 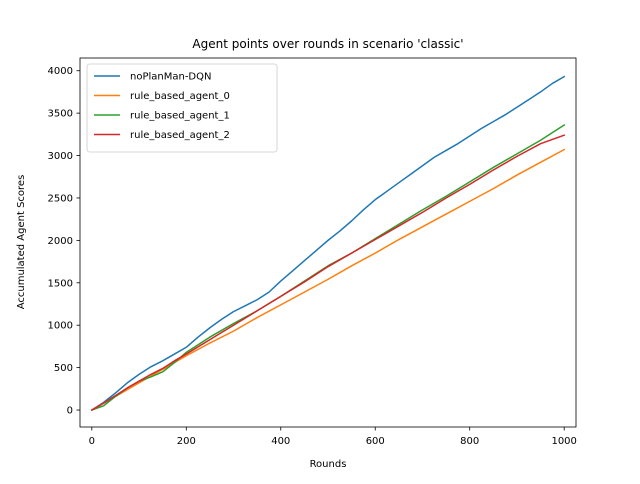 What do you see at coordinates (563, 441) in the screenshot?
I see `x-tick-label: 1000` at bounding box center [563, 441].